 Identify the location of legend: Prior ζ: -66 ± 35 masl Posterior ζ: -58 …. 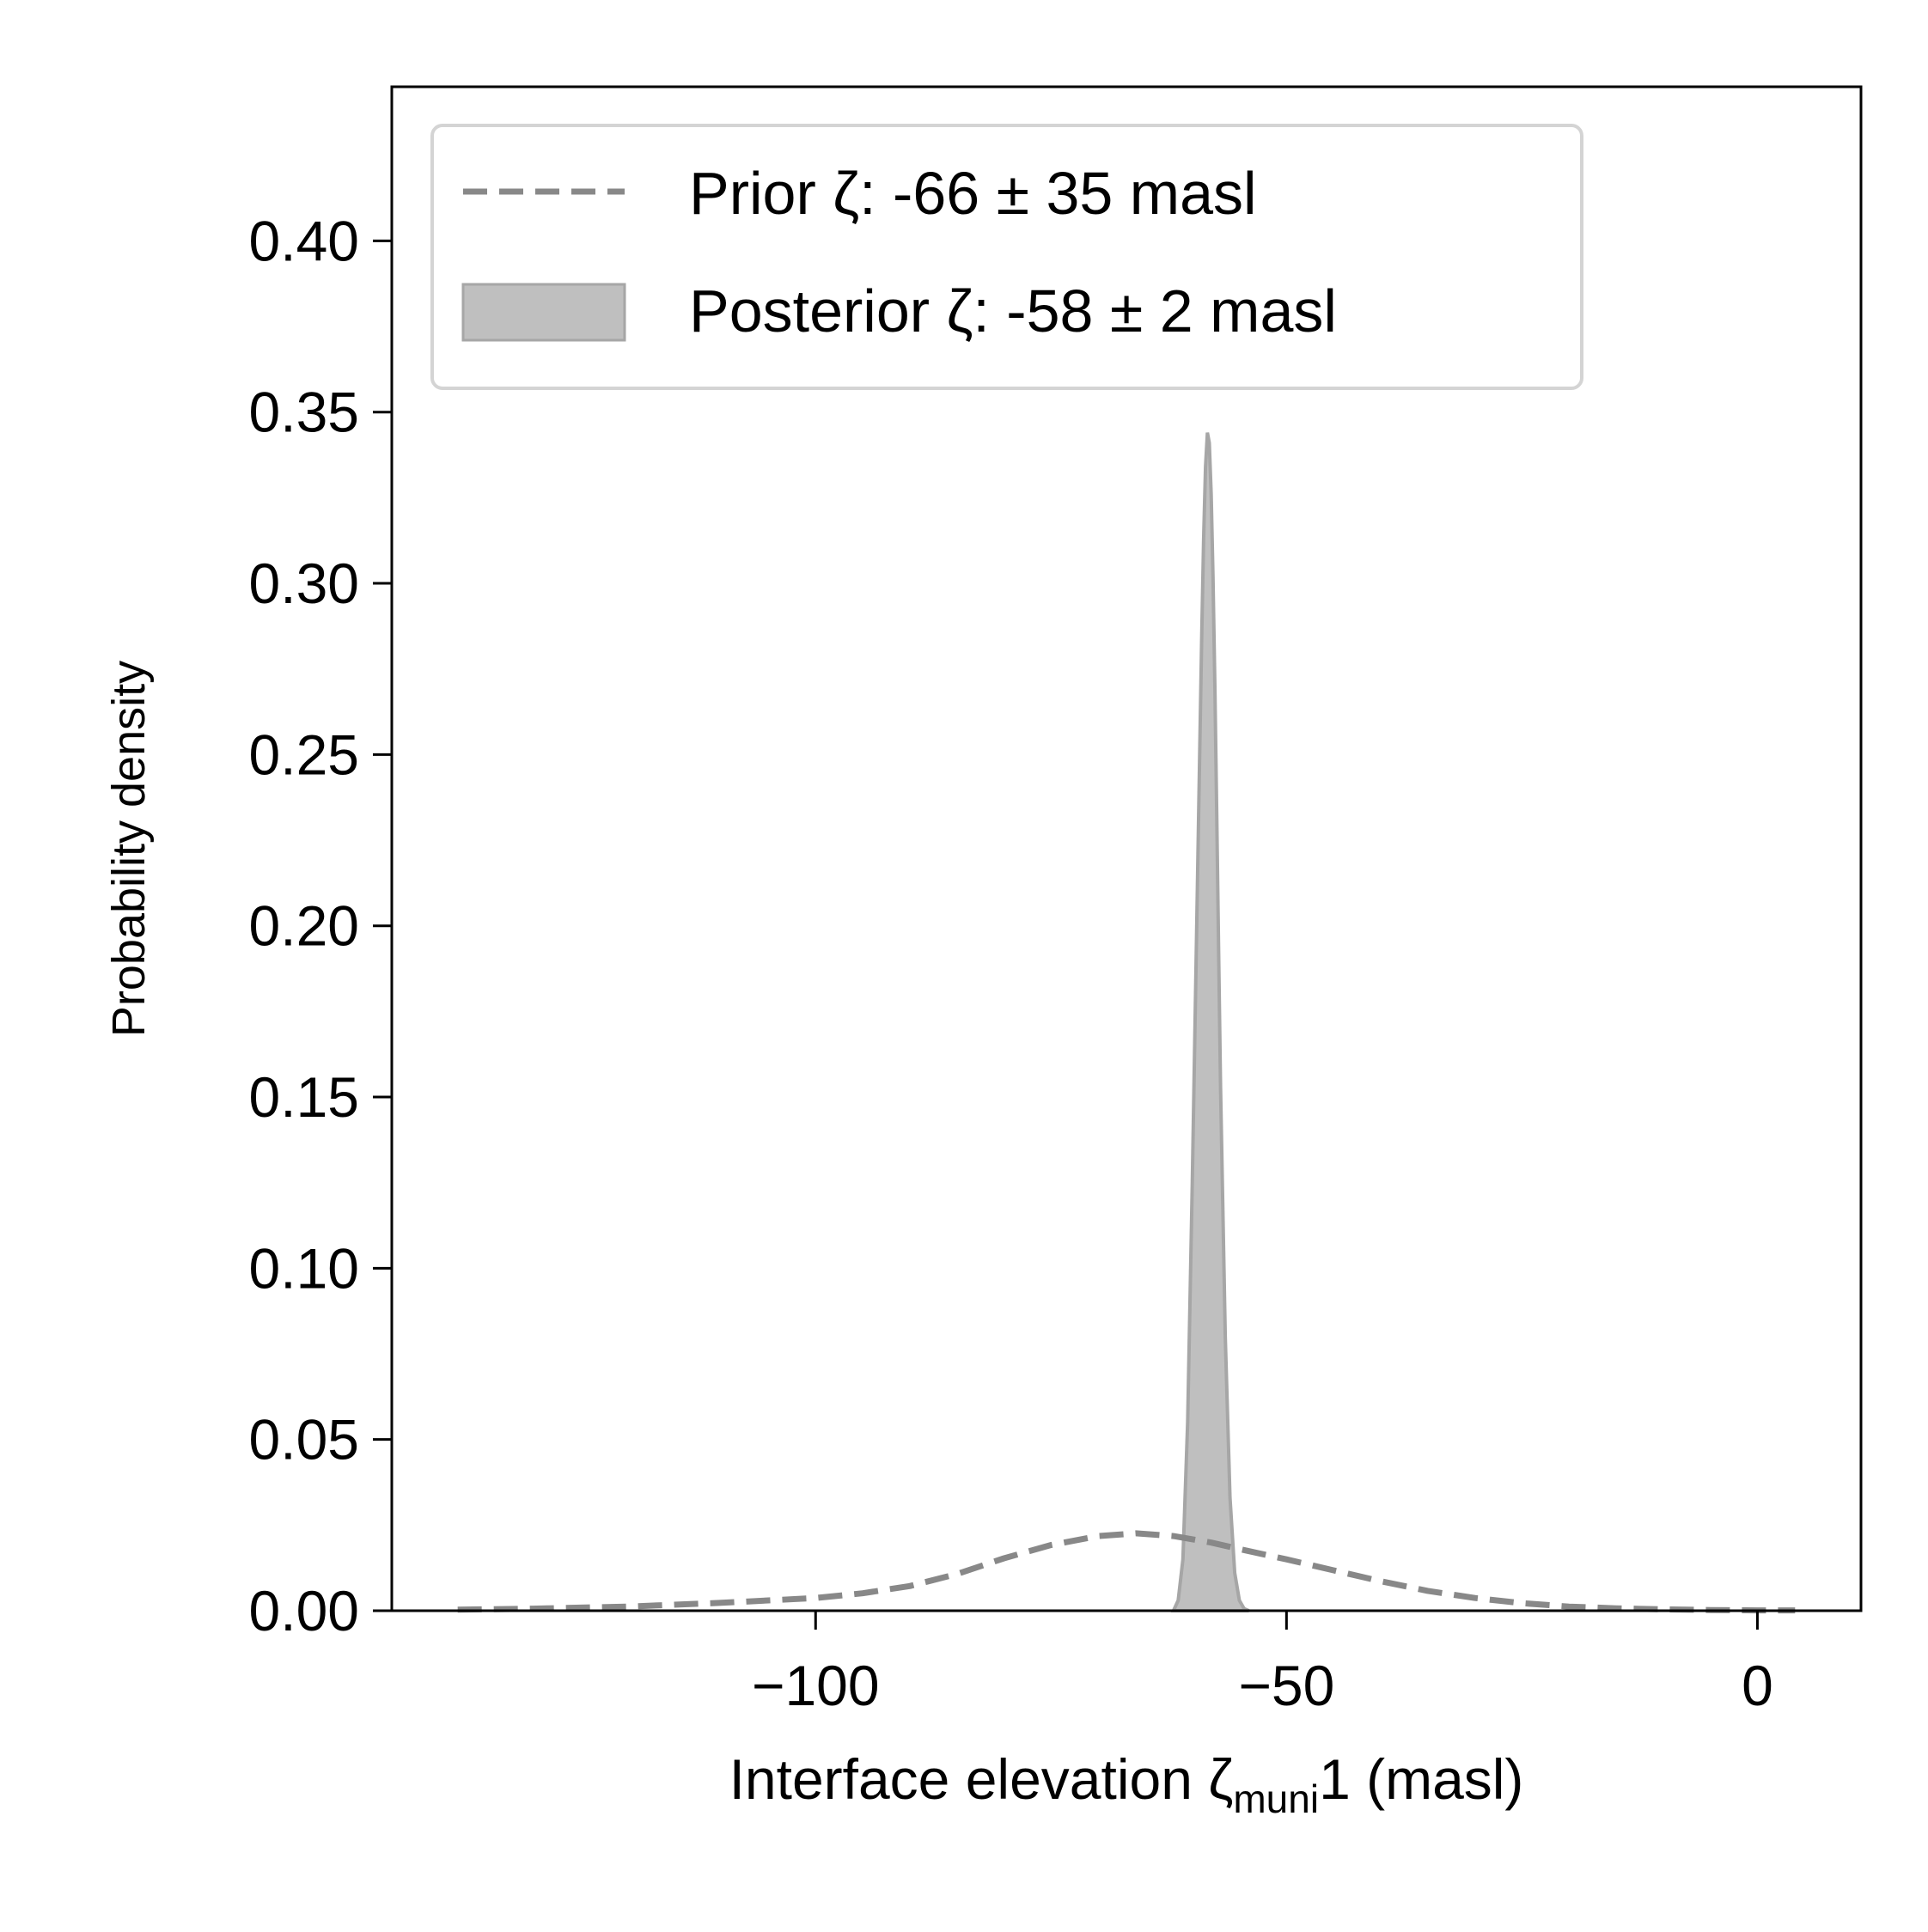
(1007, 257).